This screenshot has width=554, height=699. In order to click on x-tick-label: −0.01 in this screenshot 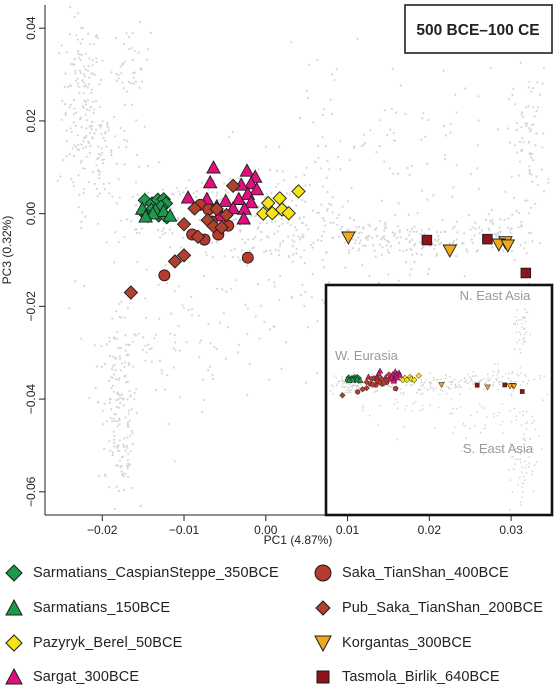, I will do `click(184, 530)`.